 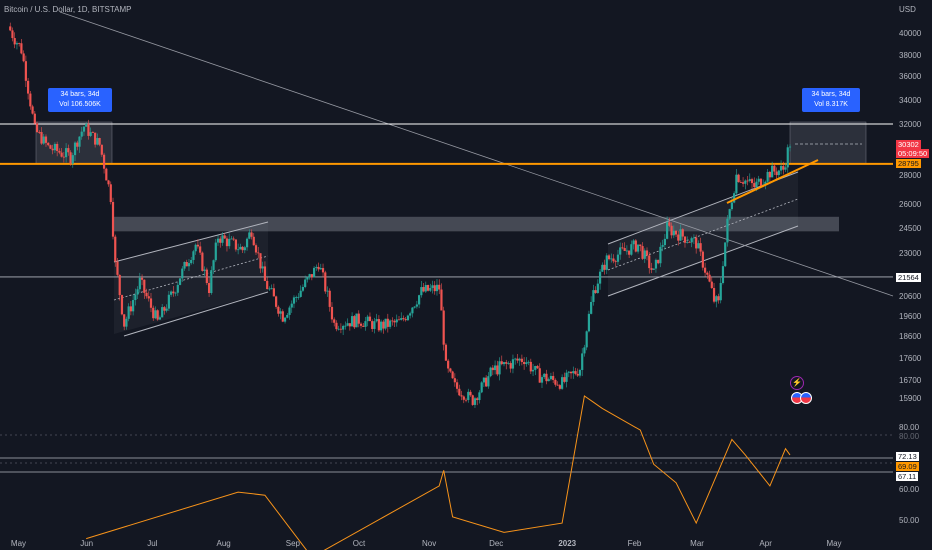 I want to click on price-axis-tick: 23000, so click(x=910, y=253).